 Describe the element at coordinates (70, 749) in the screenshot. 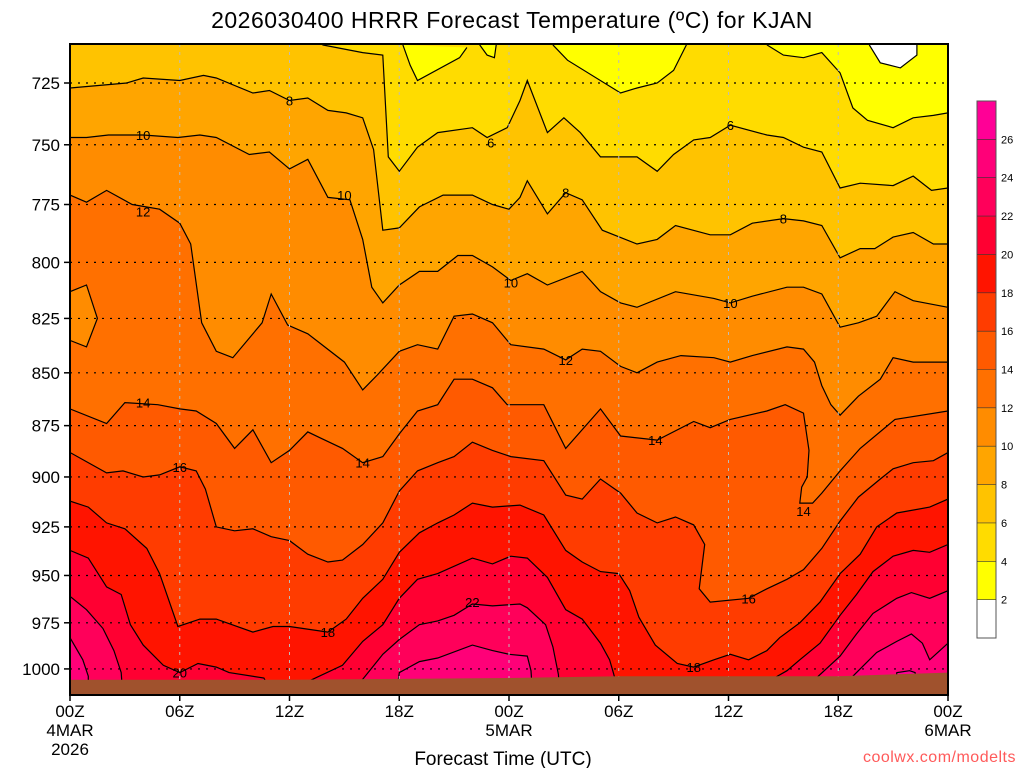

I see `x-tick-year: 2026` at that location.